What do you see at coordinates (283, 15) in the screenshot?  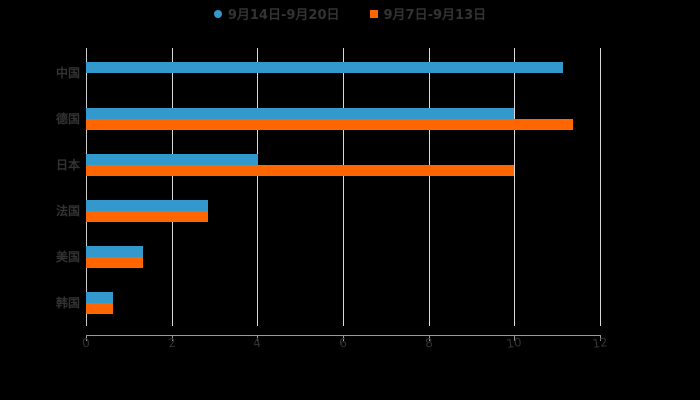 I see `legend-label: 9月14日-9月20日` at bounding box center [283, 15].